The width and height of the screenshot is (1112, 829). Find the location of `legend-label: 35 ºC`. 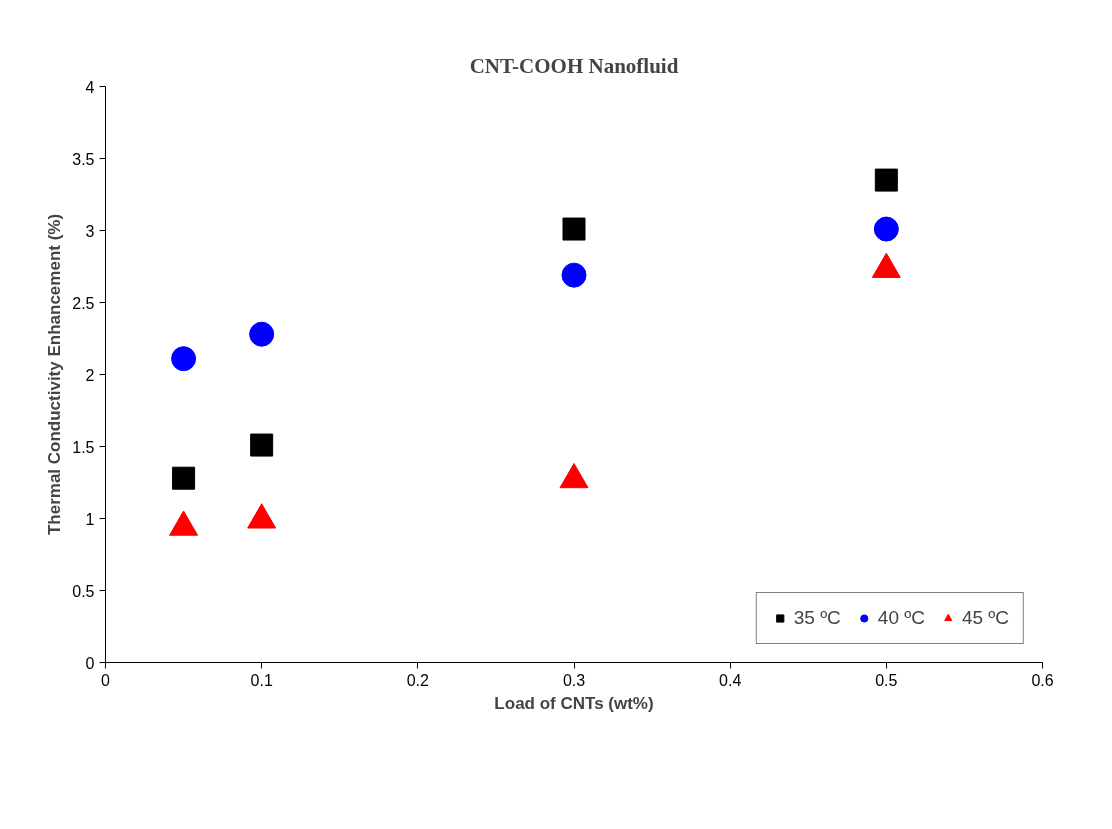

legend-label: 35 ºC is located at coordinates (817, 618).